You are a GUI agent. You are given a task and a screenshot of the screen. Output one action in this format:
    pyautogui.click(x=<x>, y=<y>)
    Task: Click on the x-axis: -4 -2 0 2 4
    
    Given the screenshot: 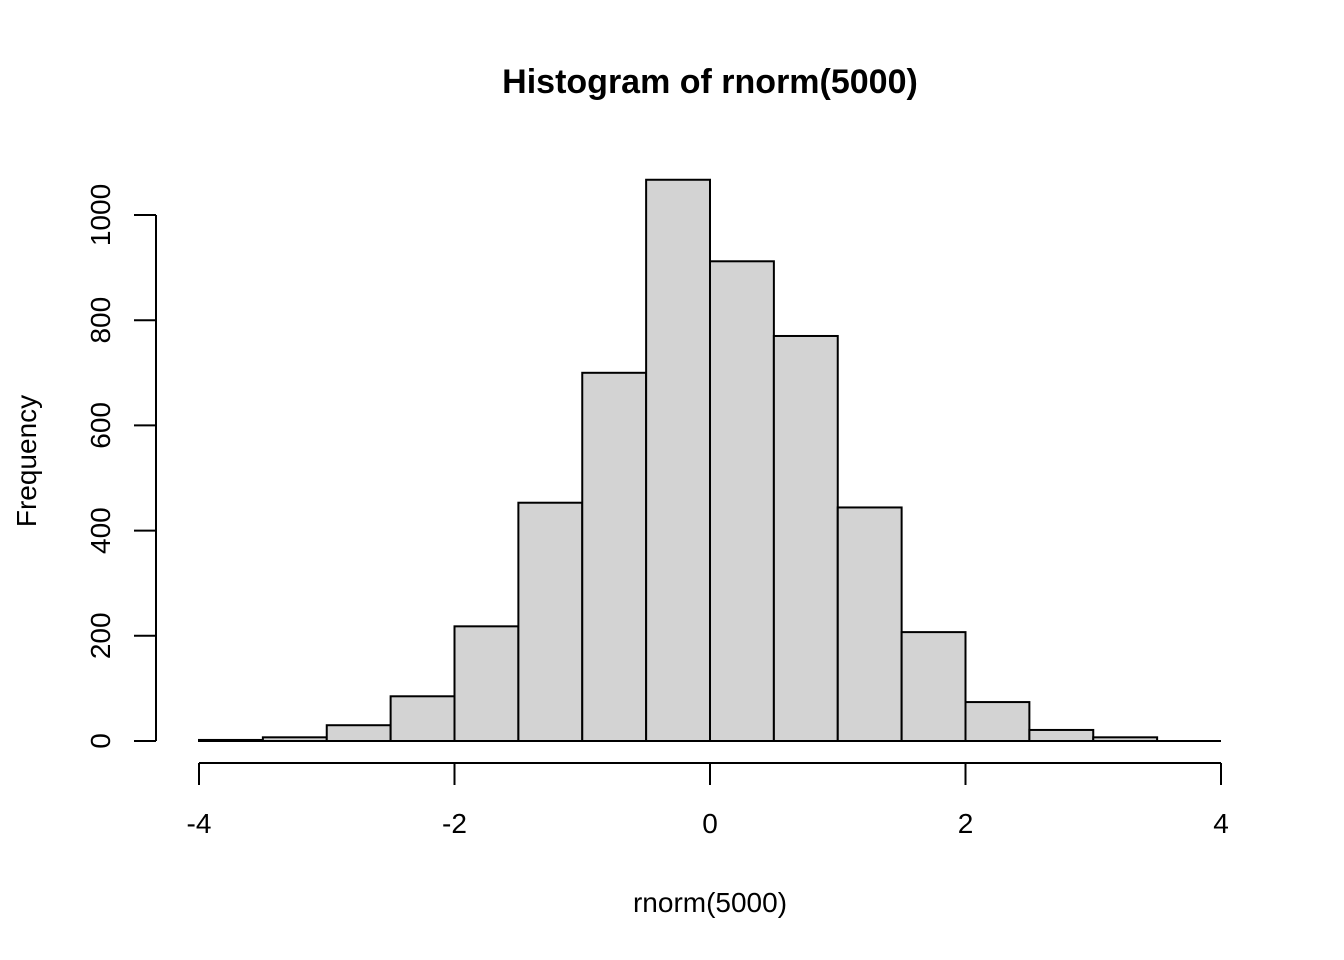 What is the action you would take?
    pyautogui.click(x=708, y=800)
    